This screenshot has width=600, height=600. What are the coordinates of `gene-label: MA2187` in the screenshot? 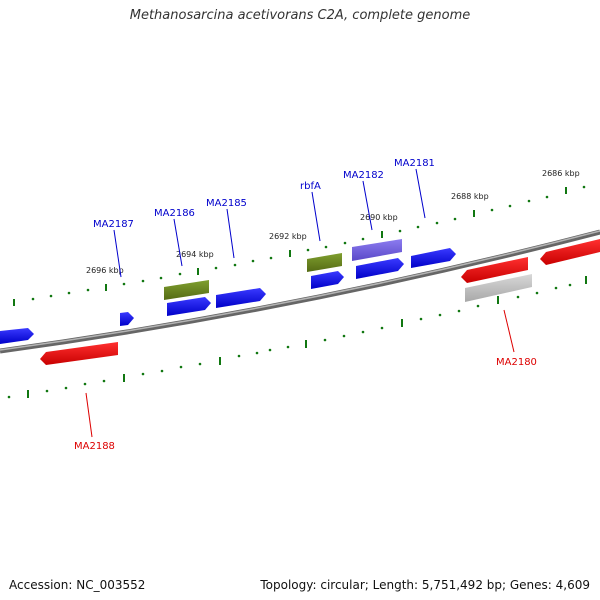 It's located at (113, 224).